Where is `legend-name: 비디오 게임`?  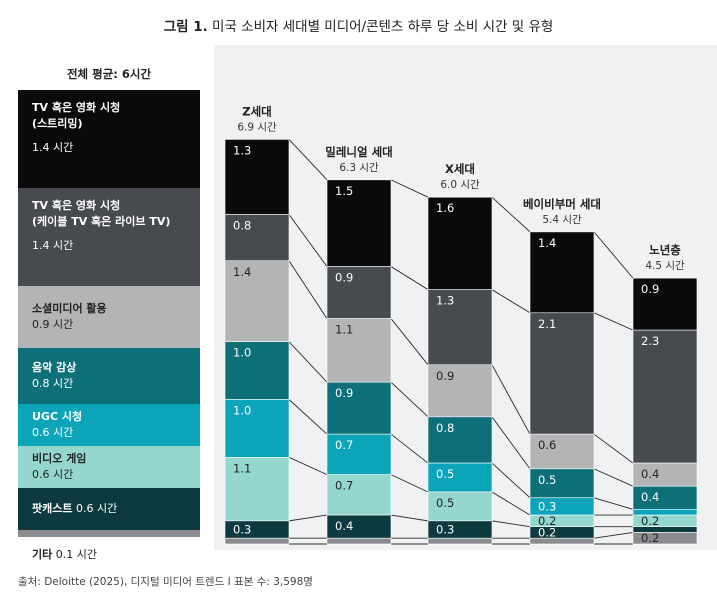
legend-name: 비디오 게임 is located at coordinates (59, 459).